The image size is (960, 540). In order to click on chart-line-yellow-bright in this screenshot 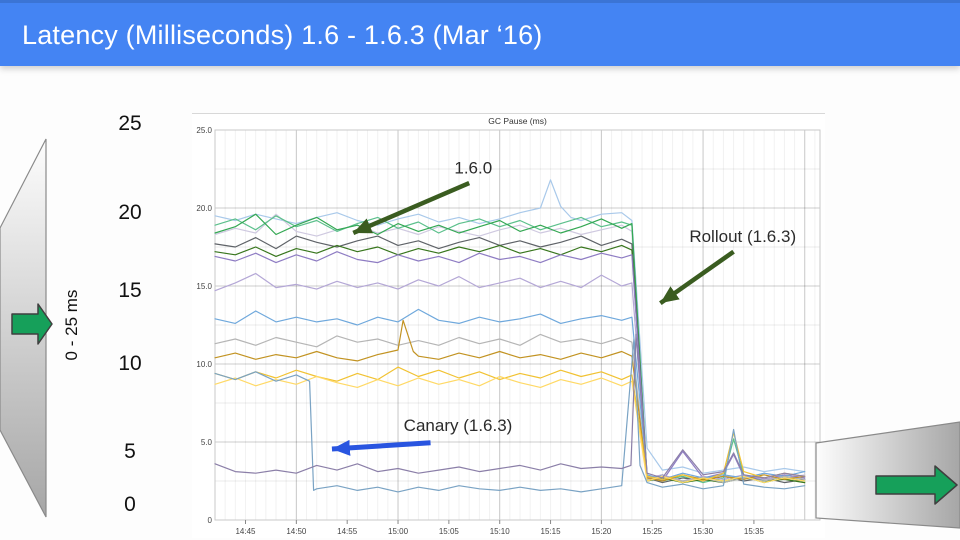, I will do `click(510, 429)`.